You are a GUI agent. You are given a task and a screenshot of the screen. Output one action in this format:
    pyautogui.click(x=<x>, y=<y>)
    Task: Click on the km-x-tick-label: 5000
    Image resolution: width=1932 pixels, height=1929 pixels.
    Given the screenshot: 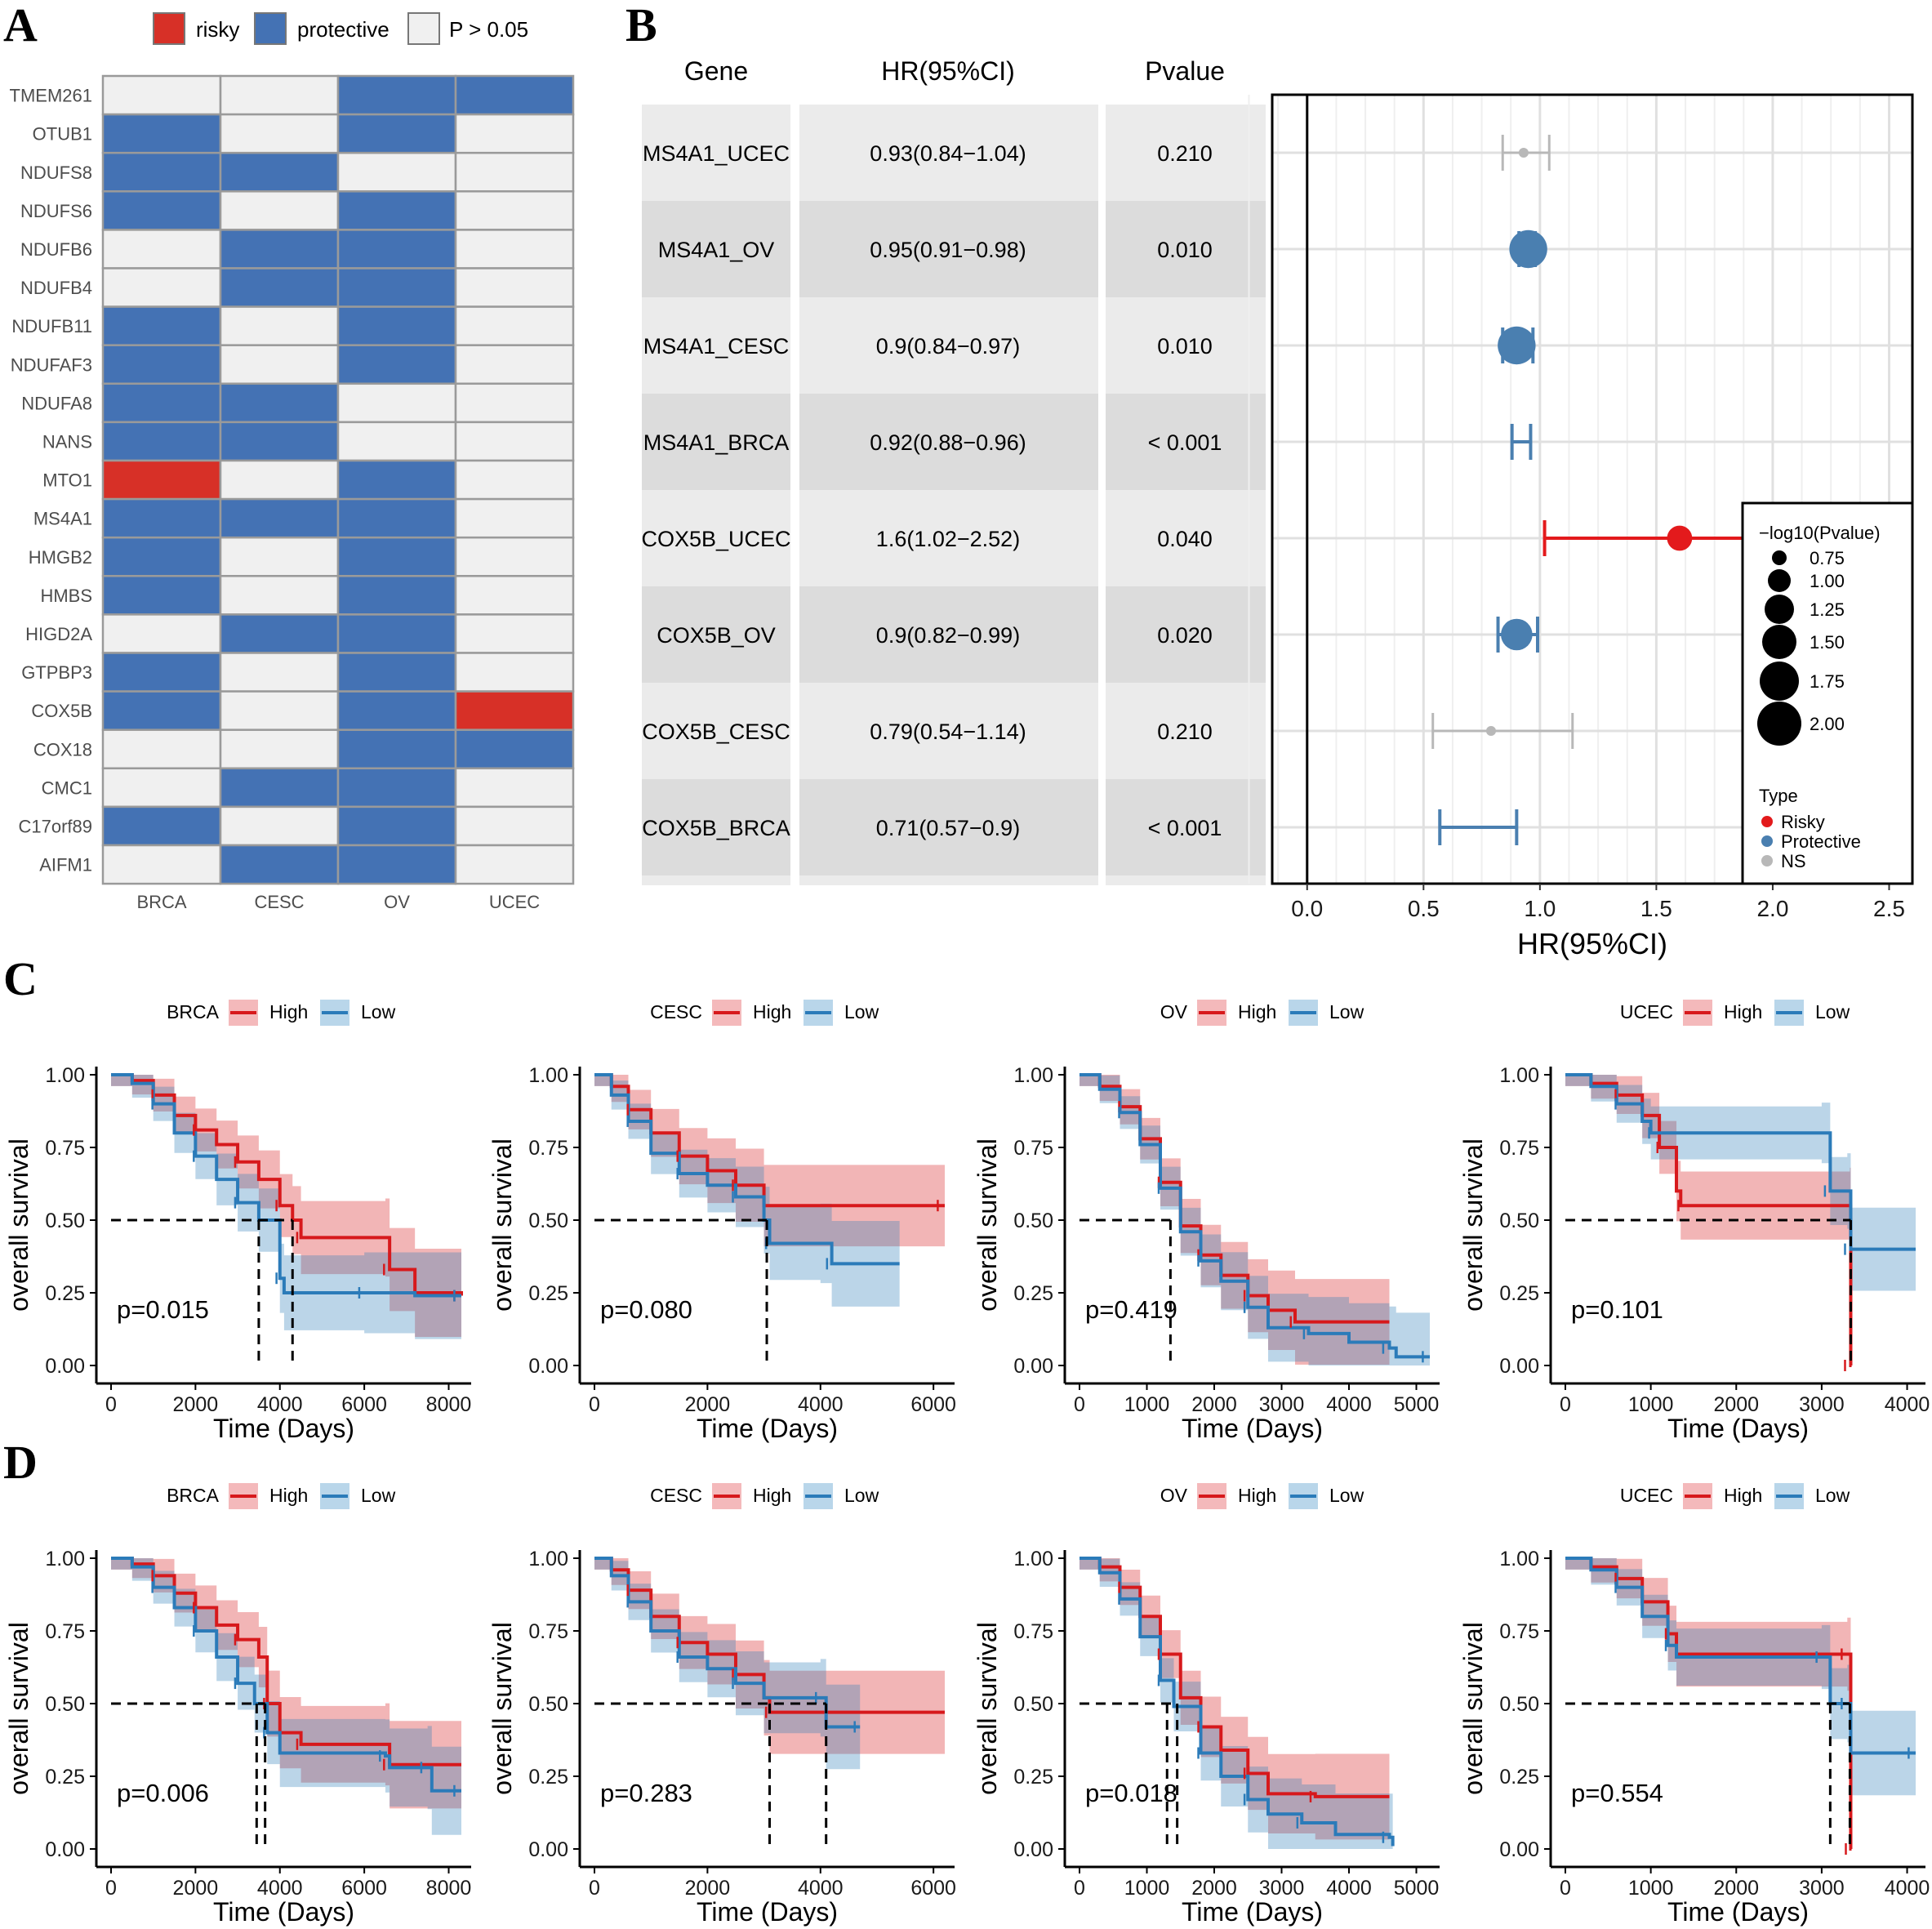 What is the action you would take?
    pyautogui.click(x=1417, y=1405)
    